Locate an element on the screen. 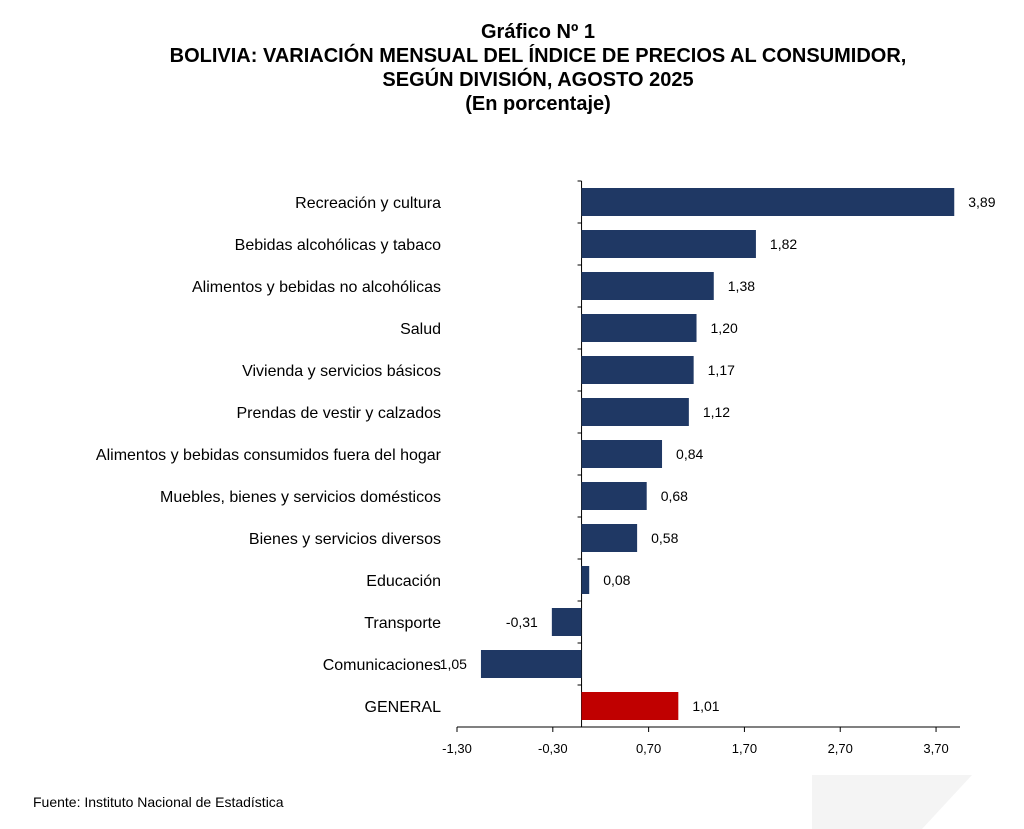 The height and width of the screenshot is (829, 1024). data-label: 1,20 is located at coordinates (724, 328).